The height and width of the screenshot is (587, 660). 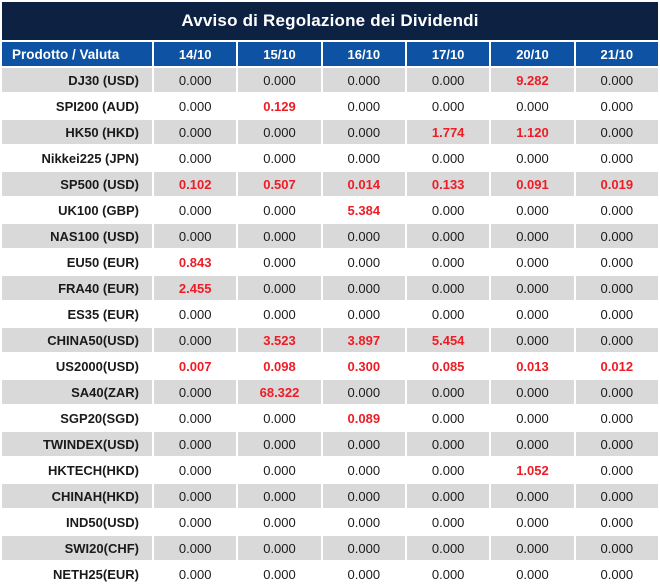 I want to click on dividend-value-cell: 0.507, so click(x=279, y=184).